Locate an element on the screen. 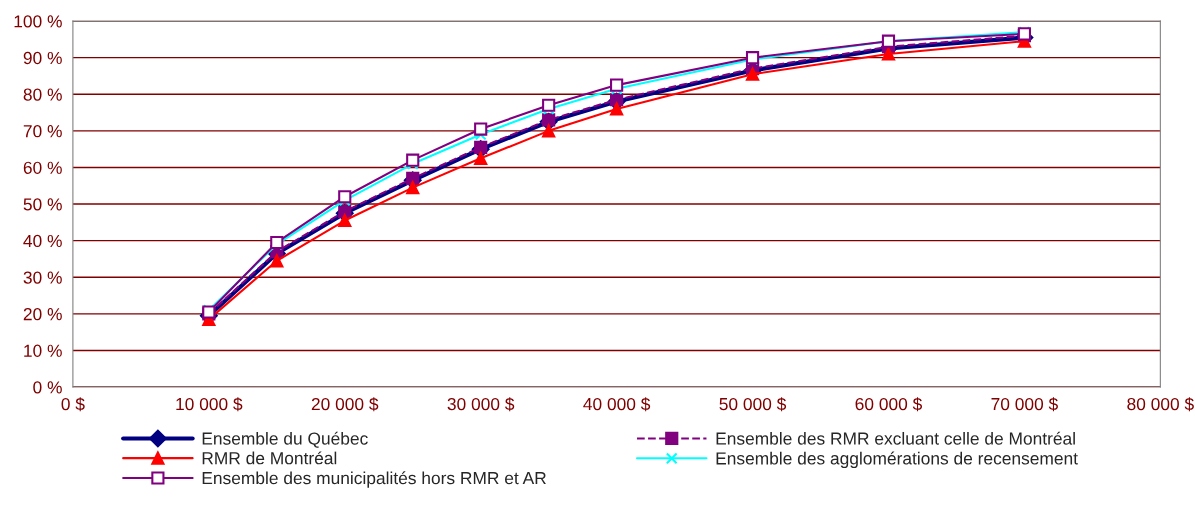  legend-label: Ensemble des RMR excluant celle de Montréal is located at coordinates (895, 438).